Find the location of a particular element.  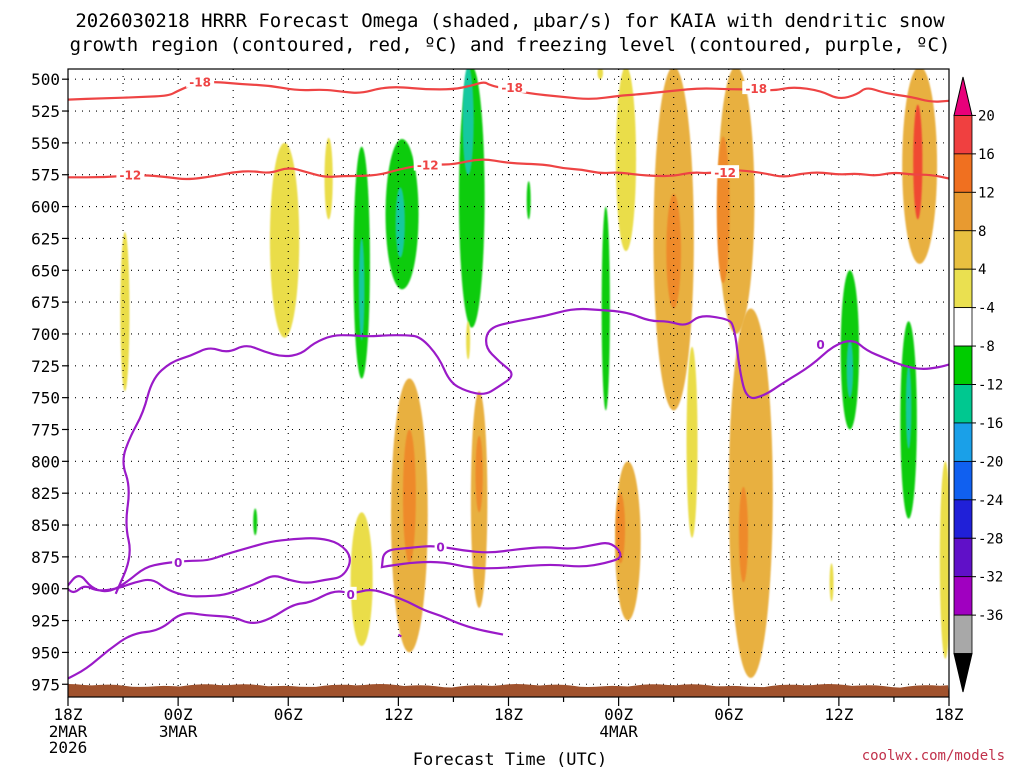

label-minus18-a: -18 is located at coordinates (200, 83).